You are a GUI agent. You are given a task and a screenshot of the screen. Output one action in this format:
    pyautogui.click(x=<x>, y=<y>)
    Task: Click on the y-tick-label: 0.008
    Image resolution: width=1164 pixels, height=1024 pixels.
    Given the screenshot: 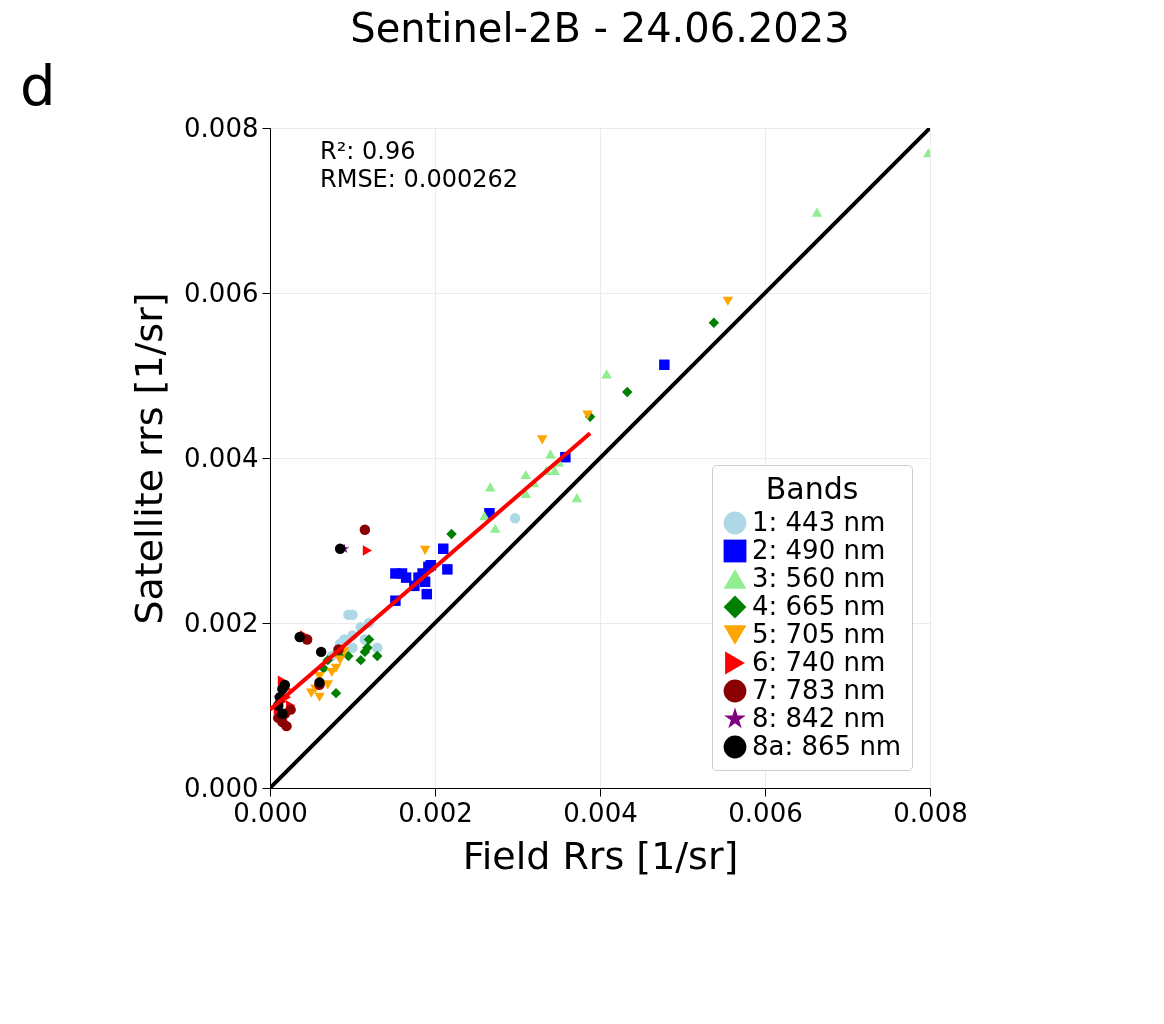 What is the action you would take?
    pyautogui.click(x=221, y=127)
    